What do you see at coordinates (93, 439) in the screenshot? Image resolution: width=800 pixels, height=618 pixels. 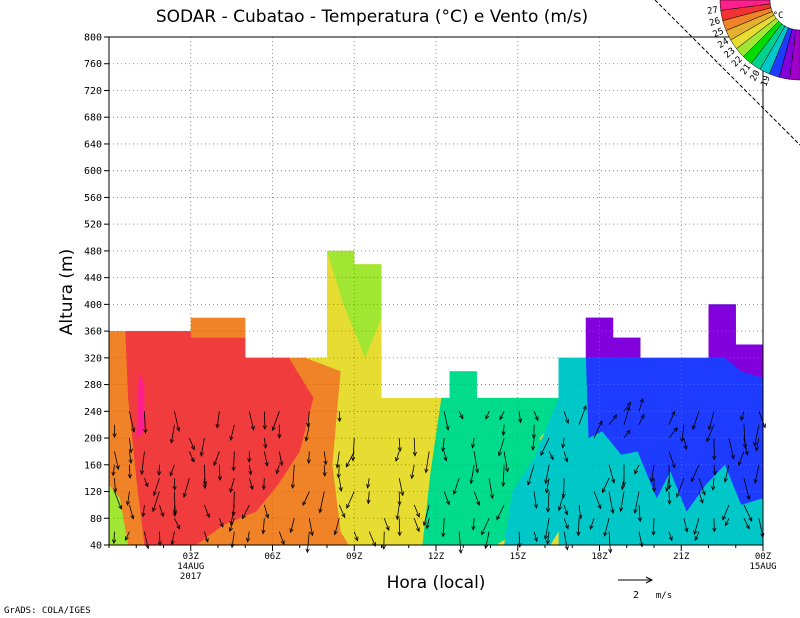 I see `y-tick-label: 200` at bounding box center [93, 439].